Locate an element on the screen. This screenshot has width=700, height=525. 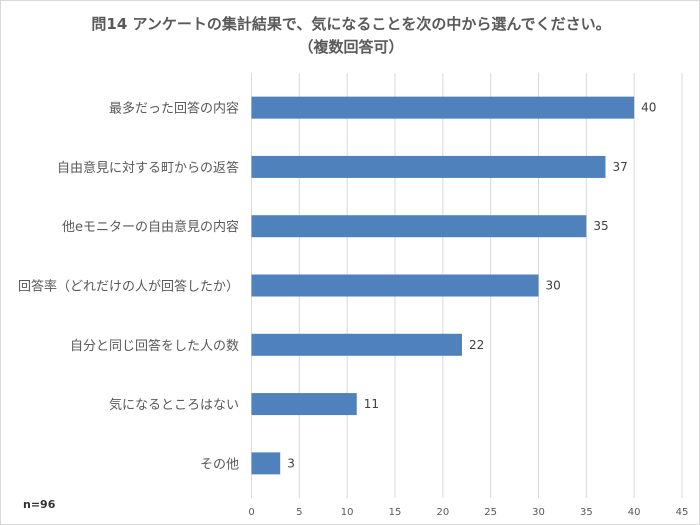
category-label: その他 is located at coordinates (219, 464).